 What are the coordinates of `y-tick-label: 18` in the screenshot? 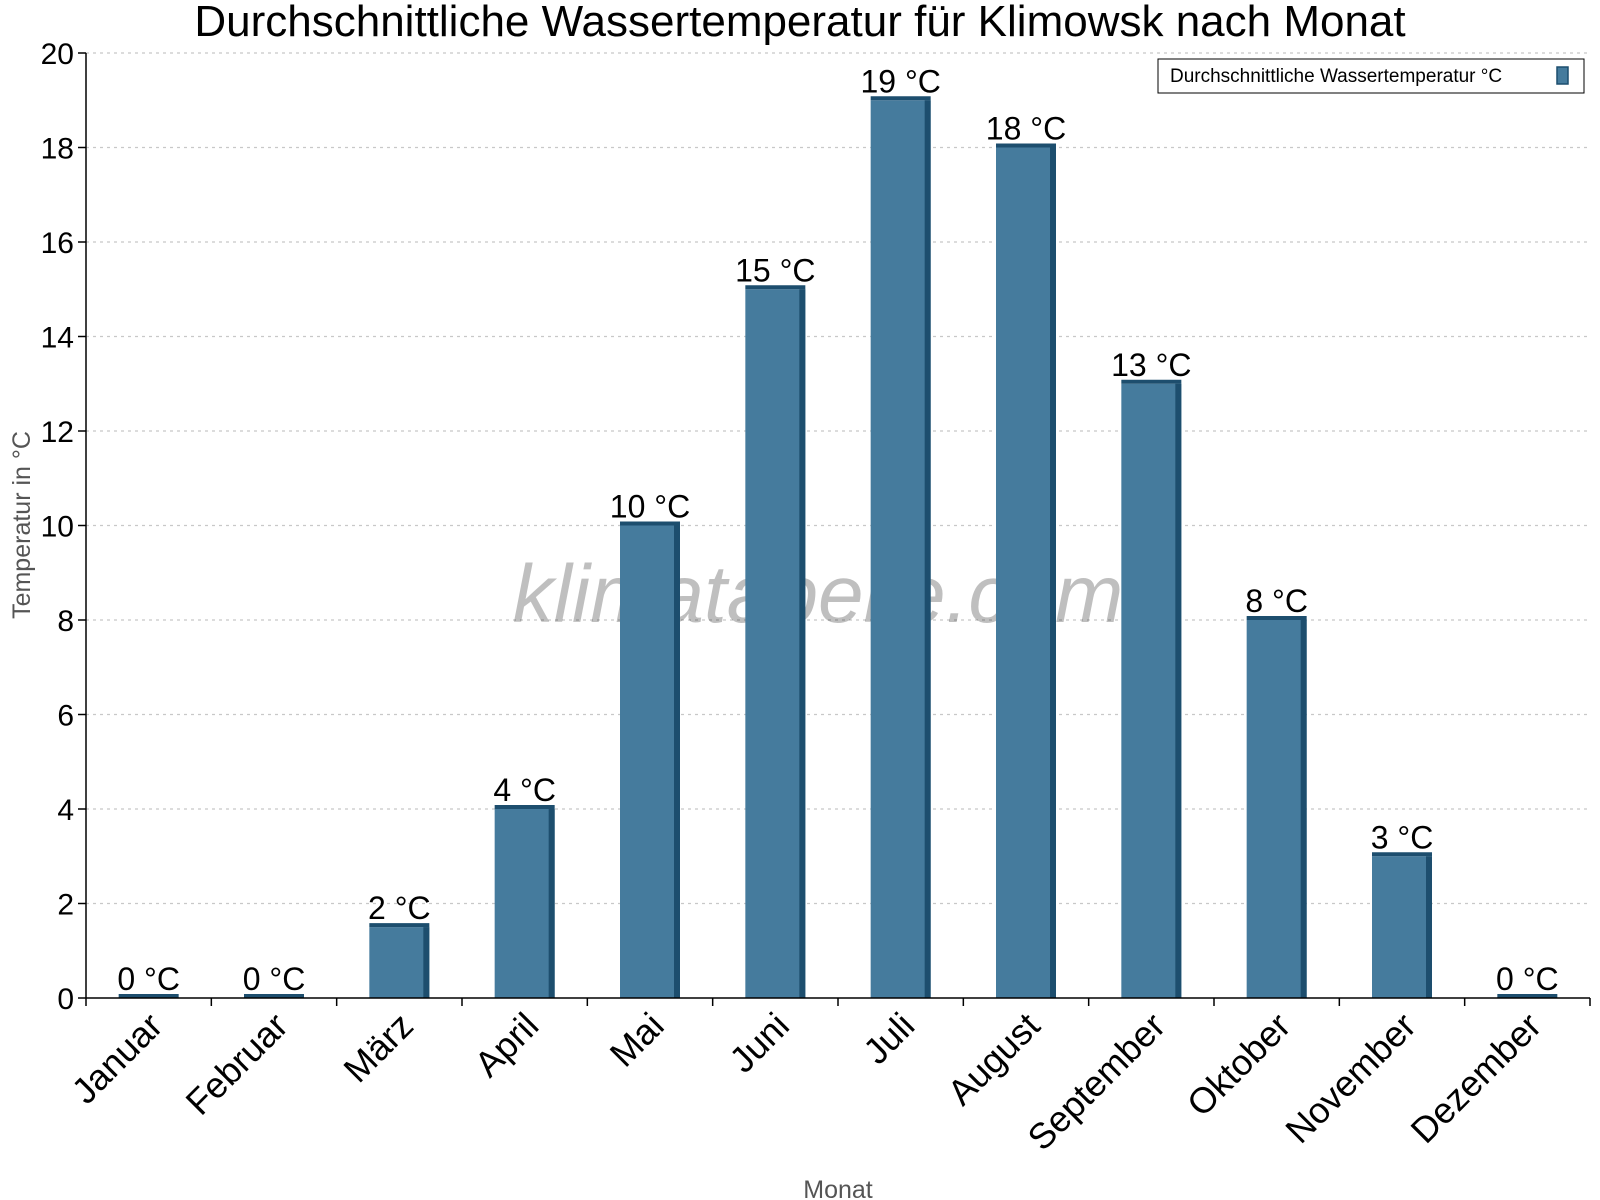 It's located at (57, 149).